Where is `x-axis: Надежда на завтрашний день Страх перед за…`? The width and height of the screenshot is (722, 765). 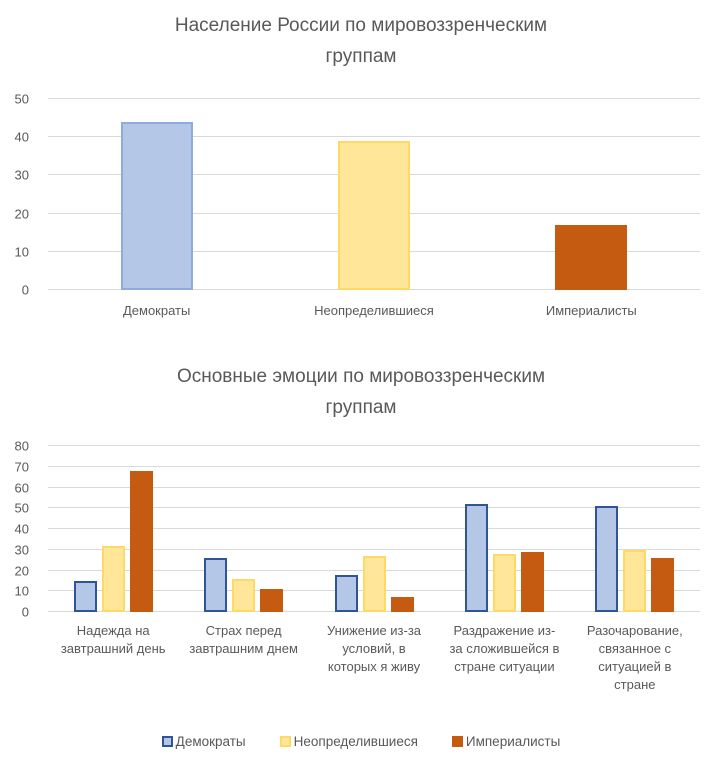 x-axis: Надежда на завтрашний день Страх перед за… is located at coordinates (374, 658).